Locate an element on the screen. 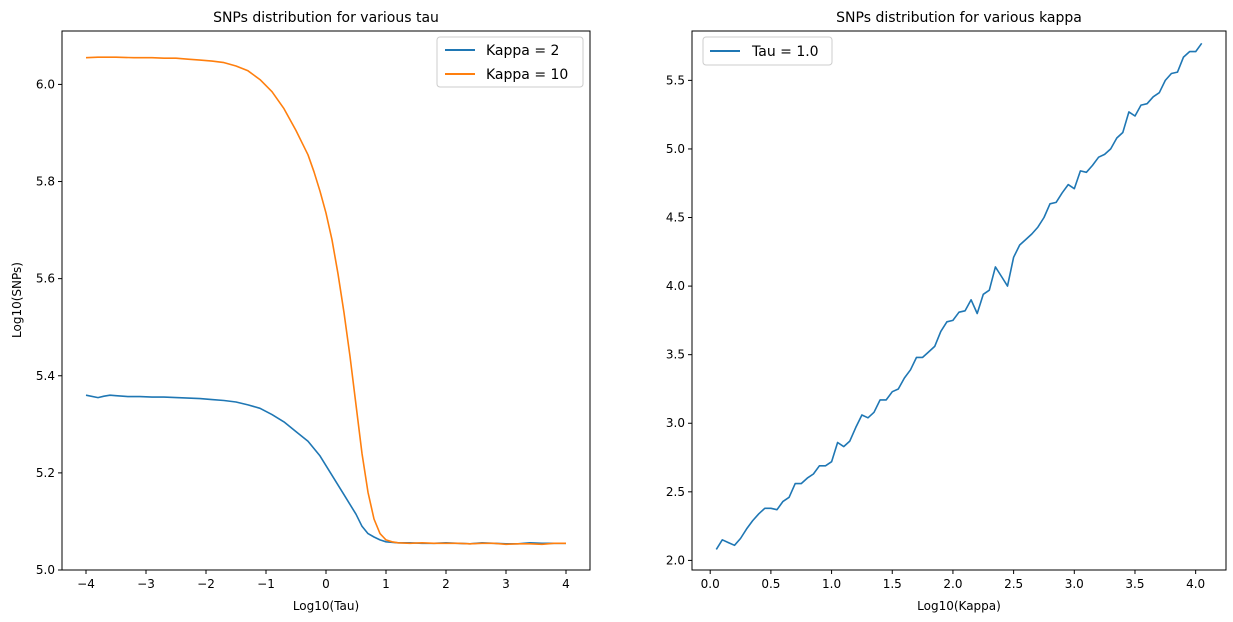 The width and height of the screenshot is (1233, 622). y-tick-label: 5.2 is located at coordinates (45, 473).